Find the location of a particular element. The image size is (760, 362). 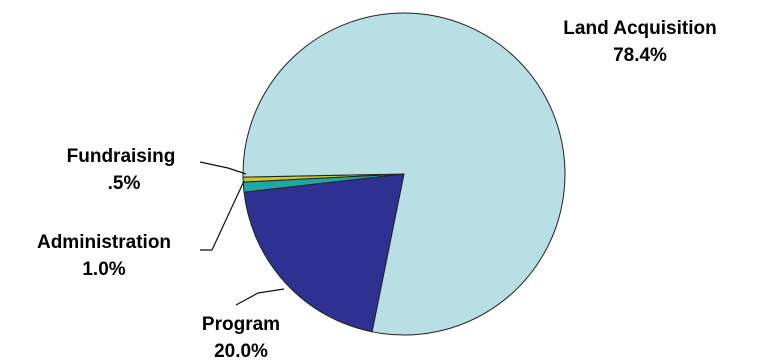

leader-line-fundraising is located at coordinates (223, 168).